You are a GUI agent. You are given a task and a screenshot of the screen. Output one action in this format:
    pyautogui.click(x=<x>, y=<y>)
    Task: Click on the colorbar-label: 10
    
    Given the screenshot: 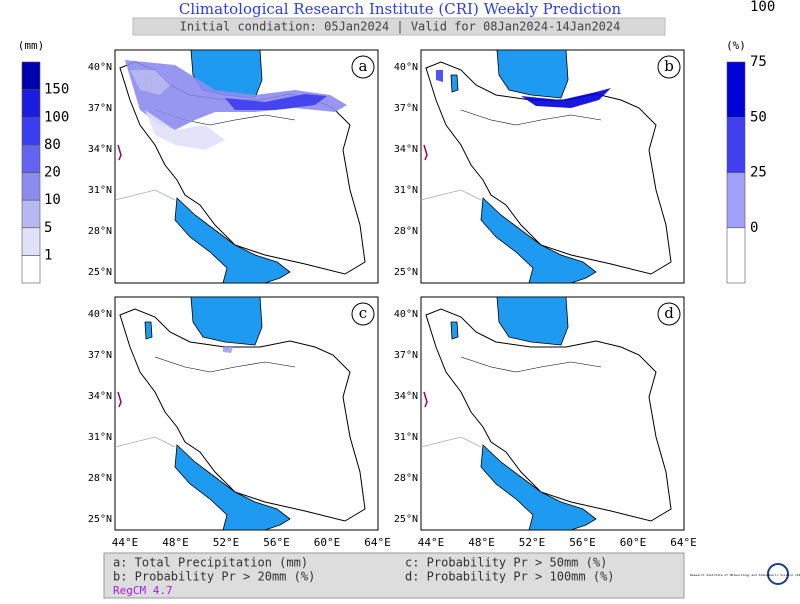 What is the action you would take?
    pyautogui.click(x=52, y=200)
    